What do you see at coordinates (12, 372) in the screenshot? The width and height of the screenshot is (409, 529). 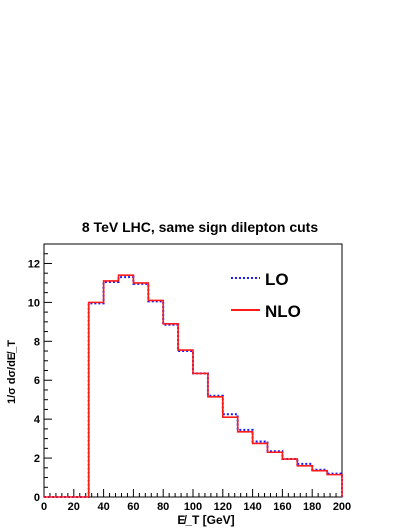 I see `y-axis-label: 1/σ dσ/dE̸_T` at bounding box center [12, 372].